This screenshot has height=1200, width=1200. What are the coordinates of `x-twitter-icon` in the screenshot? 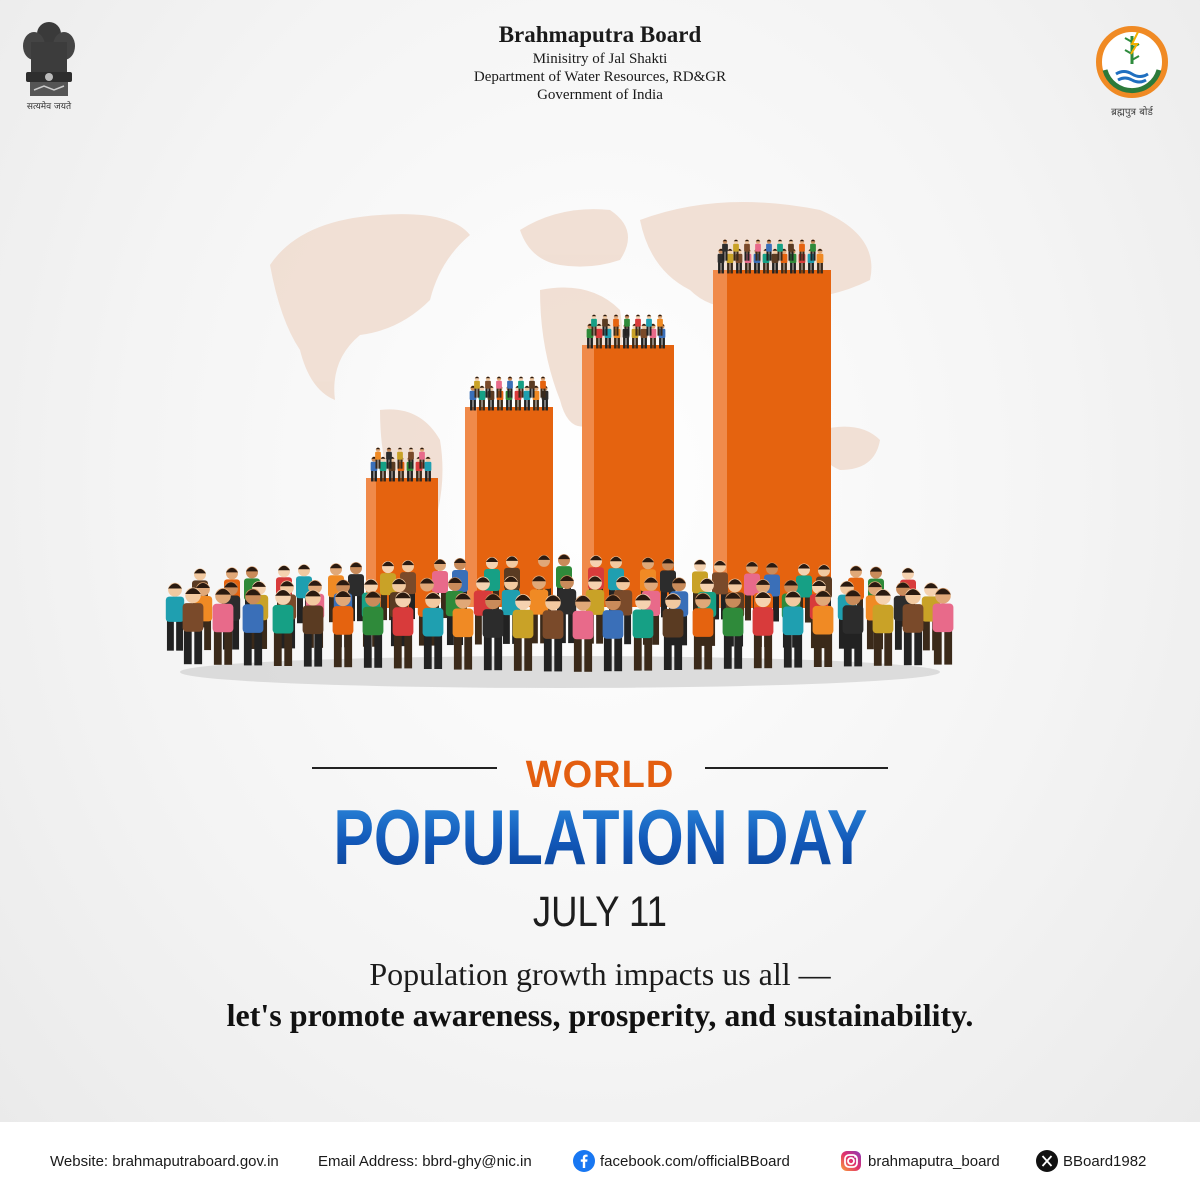 It's located at (1047, 1161).